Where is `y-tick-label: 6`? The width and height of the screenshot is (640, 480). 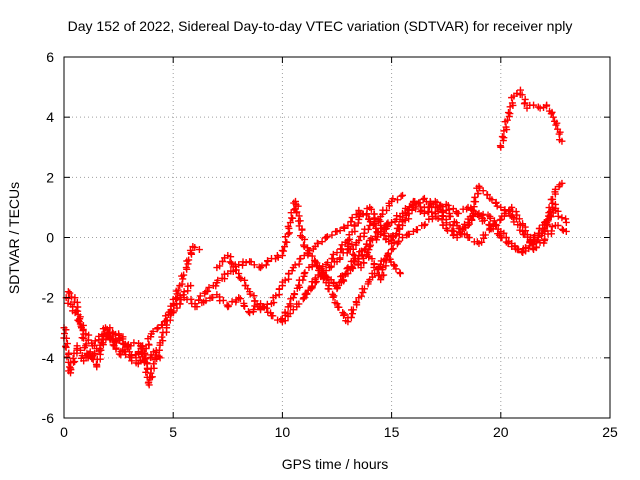 y-tick-label: 6 is located at coordinates (50, 57).